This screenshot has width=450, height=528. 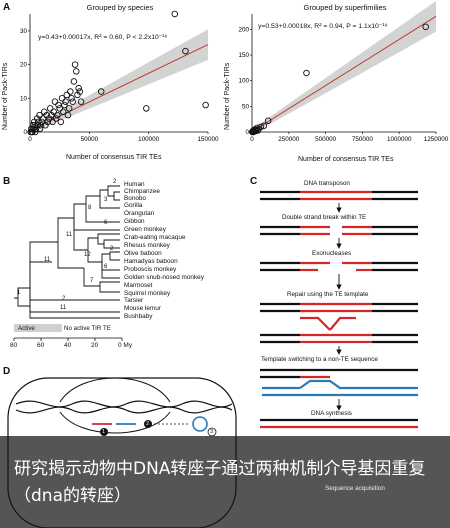 I want to click on step-label: Double strand break within TE, so click(x=324, y=217).